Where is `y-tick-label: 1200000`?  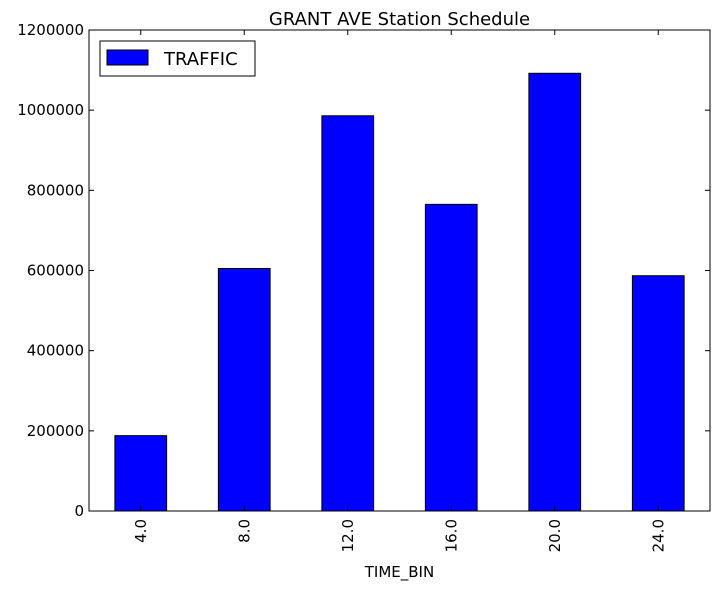
y-tick-label: 1200000 is located at coordinates (50, 30).